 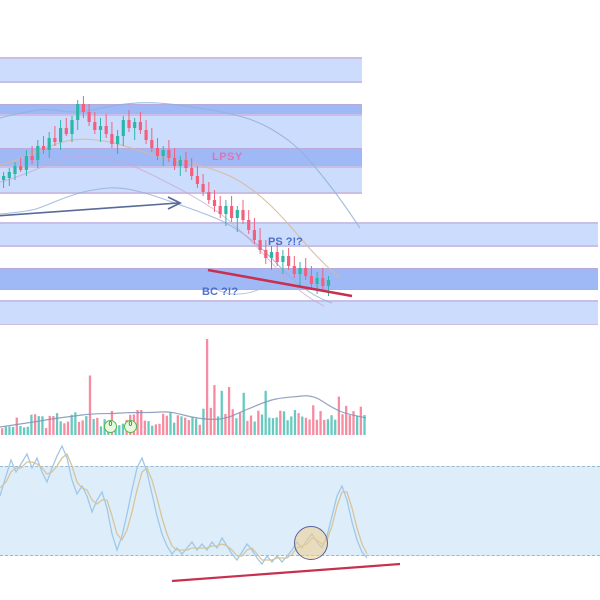 I want to click on zone-mid, so click(x=299, y=234).